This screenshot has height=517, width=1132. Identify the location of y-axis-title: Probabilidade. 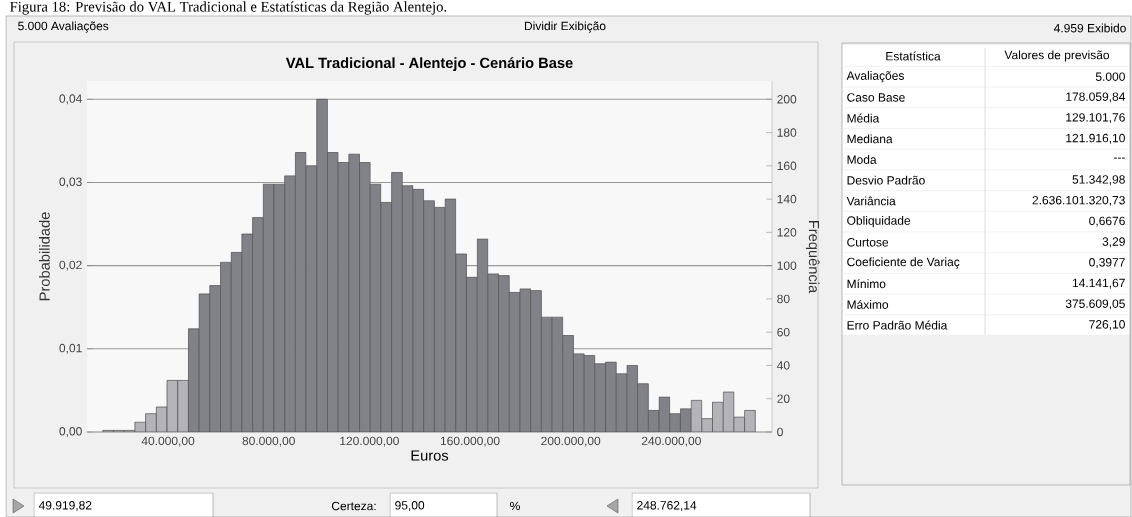
(44, 256).